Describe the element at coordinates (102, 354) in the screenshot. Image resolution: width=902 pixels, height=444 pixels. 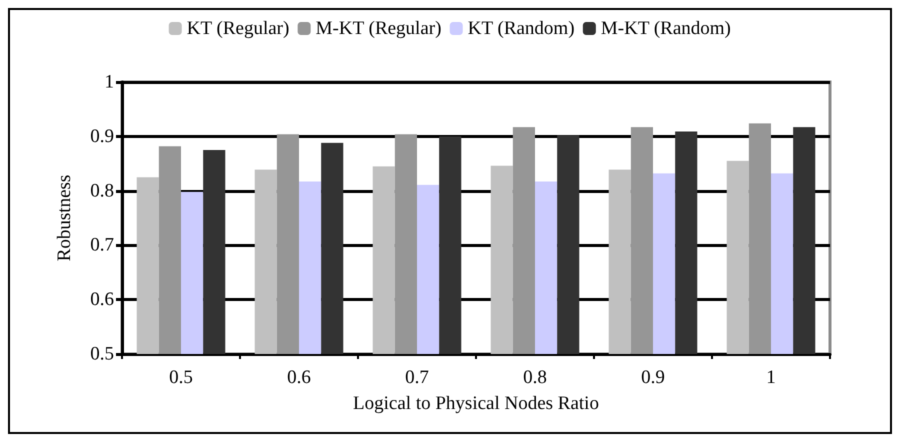
I see `y-tick-label: 0.5` at that location.